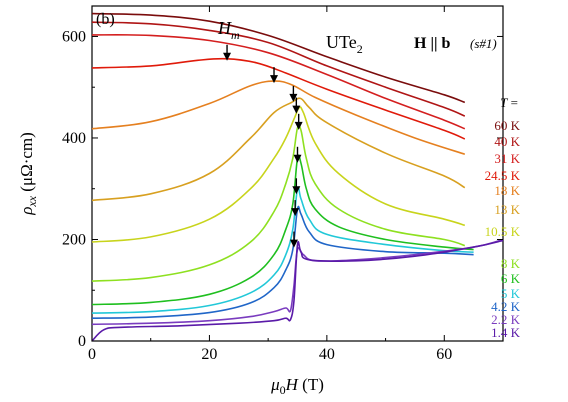 The width and height of the screenshot is (568, 402). I want to click on legend-label-60-K: 60 K, so click(507, 125).